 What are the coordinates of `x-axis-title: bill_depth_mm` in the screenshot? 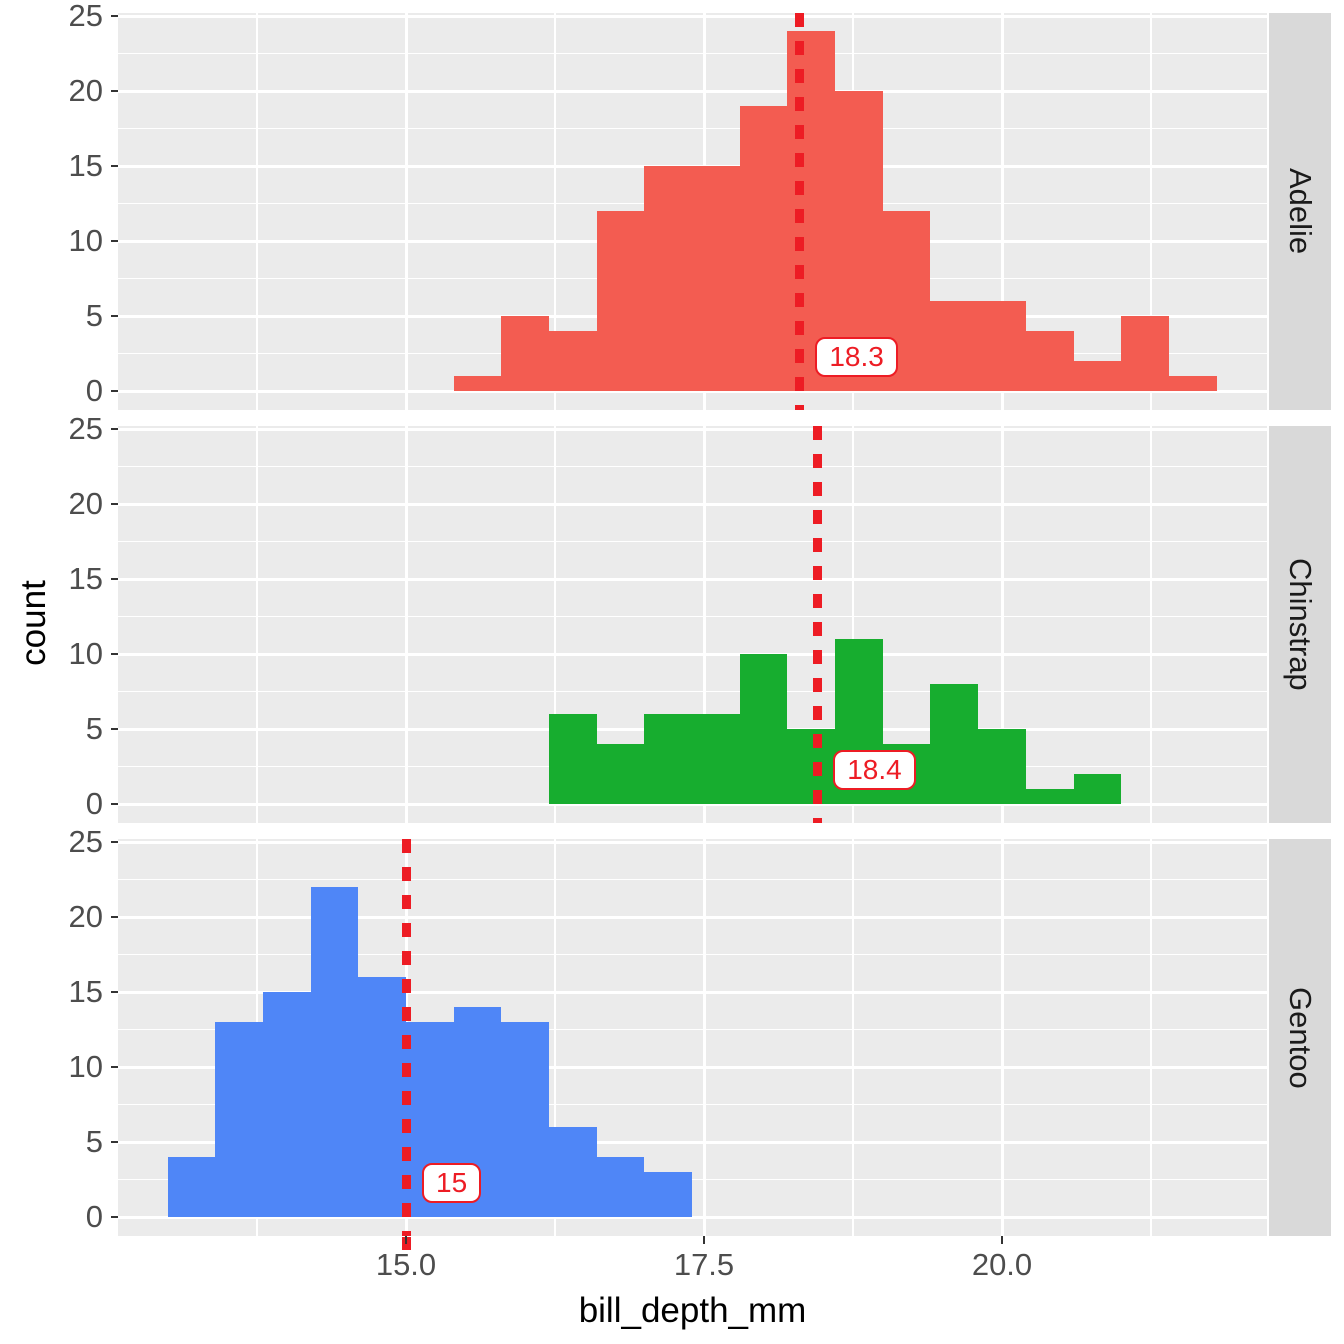 It's located at (692, 1310).